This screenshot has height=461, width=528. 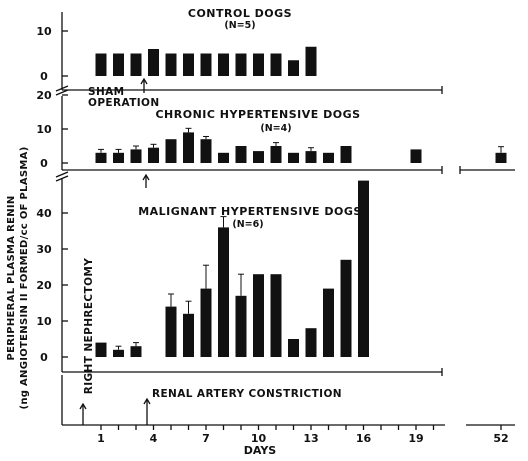 I want to click on renal-constriction-label: RENAL ARTERY CONSTRICTION, so click(x=247, y=394).